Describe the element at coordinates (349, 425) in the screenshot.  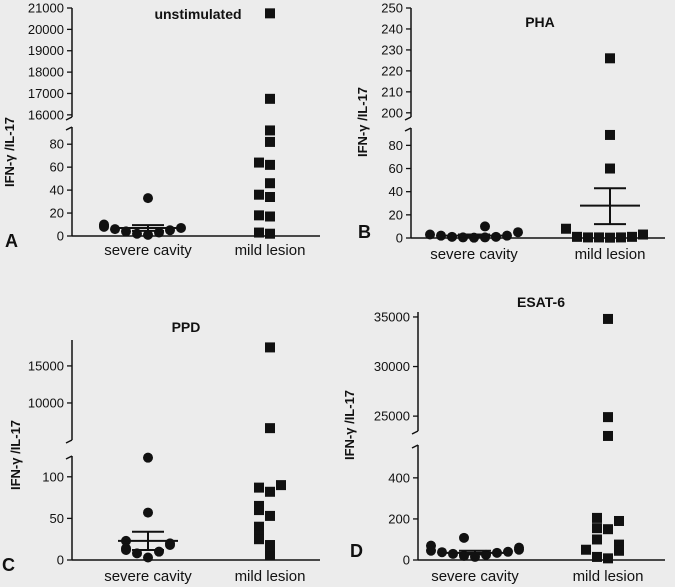
I see `panel-d-y-axis-label: IFN-γ /IL-17` at that location.